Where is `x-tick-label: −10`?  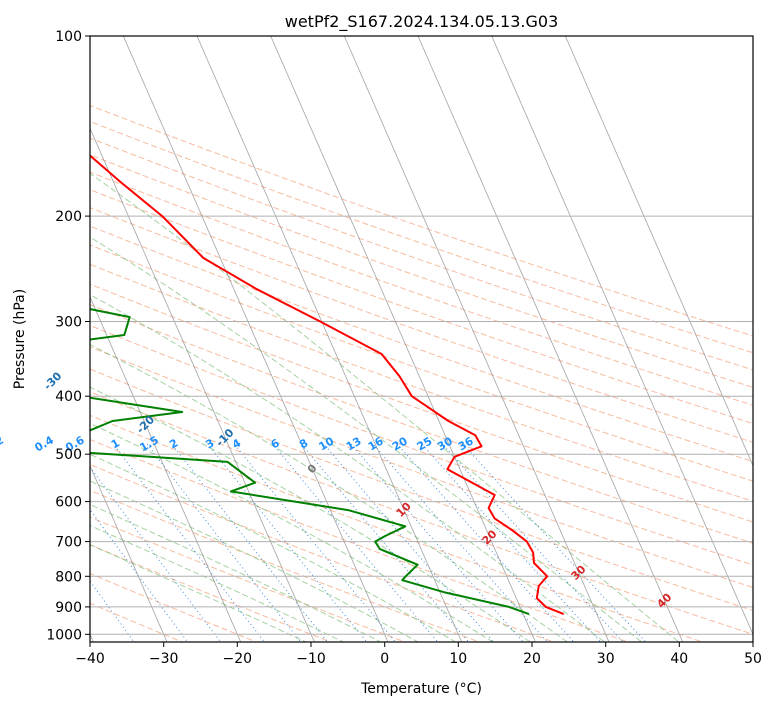
x-tick-label: −10 is located at coordinates (311, 659).